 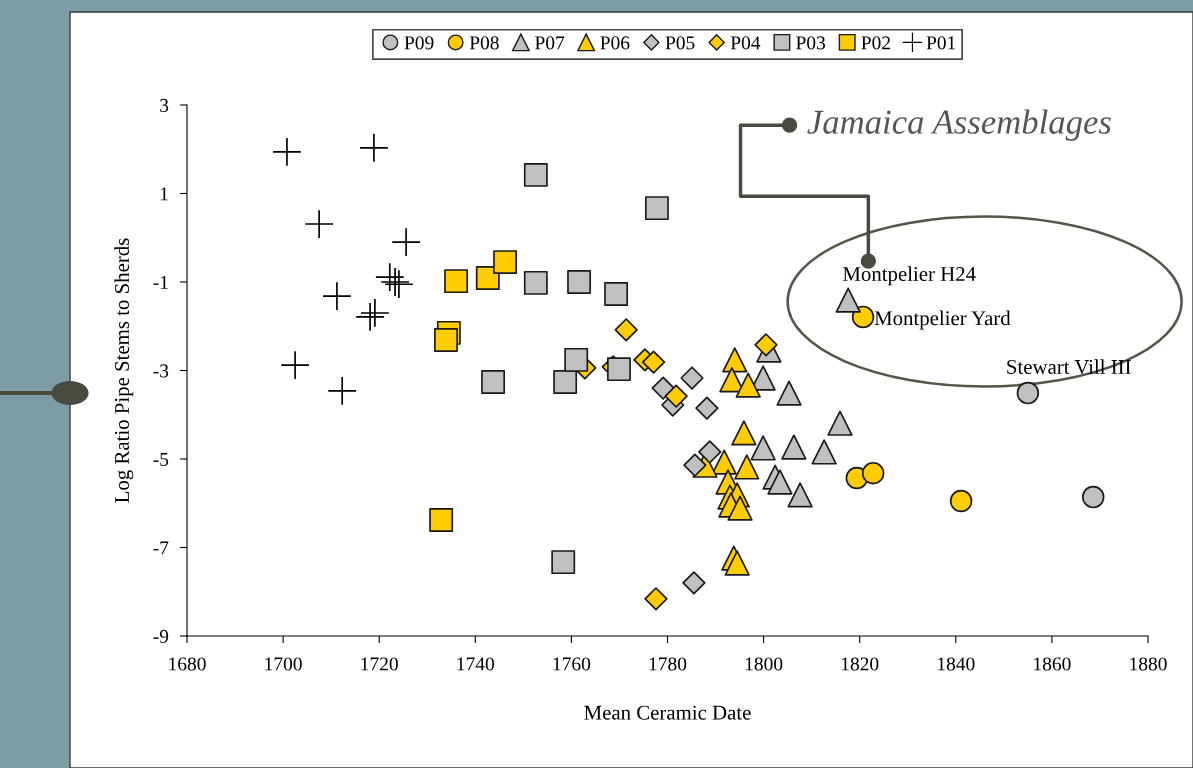 What do you see at coordinates (875, 43) in the screenshot?
I see `legend-label: P02` at bounding box center [875, 43].